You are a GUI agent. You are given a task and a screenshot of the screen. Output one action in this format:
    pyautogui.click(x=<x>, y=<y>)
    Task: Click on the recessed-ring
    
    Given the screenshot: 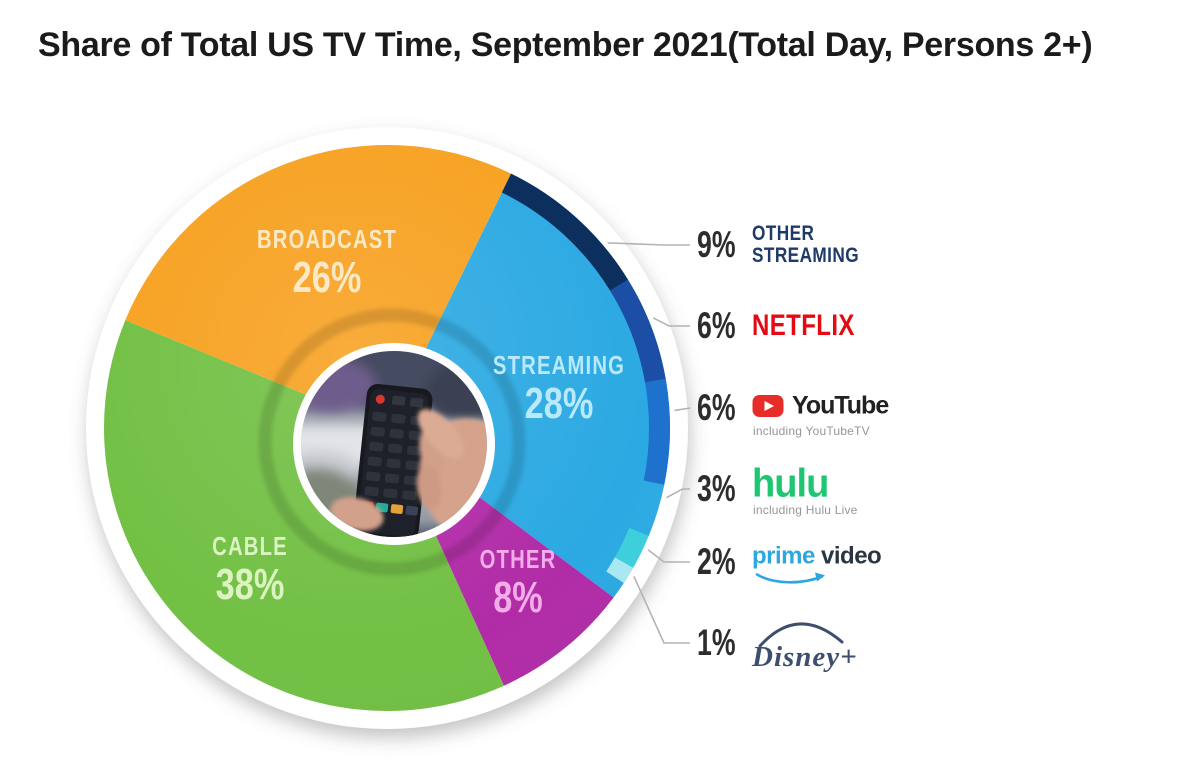 What is the action you would take?
    pyautogui.click(x=392, y=442)
    